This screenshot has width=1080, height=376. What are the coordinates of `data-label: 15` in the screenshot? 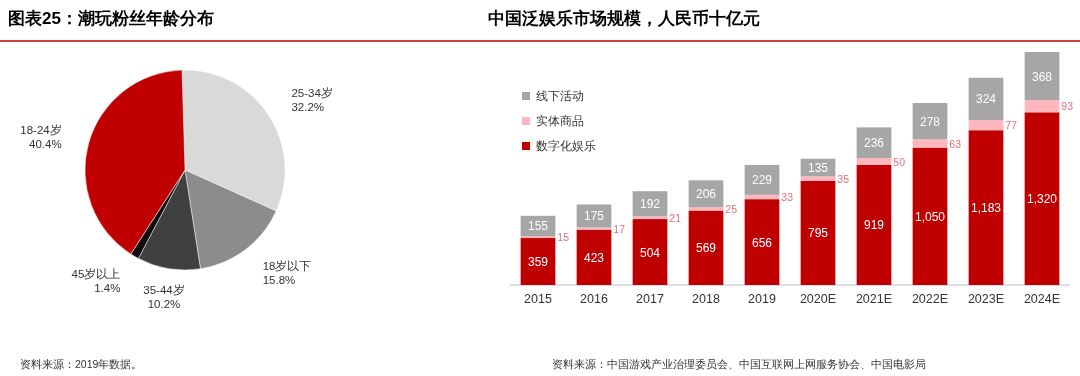 It's located at (563, 237).